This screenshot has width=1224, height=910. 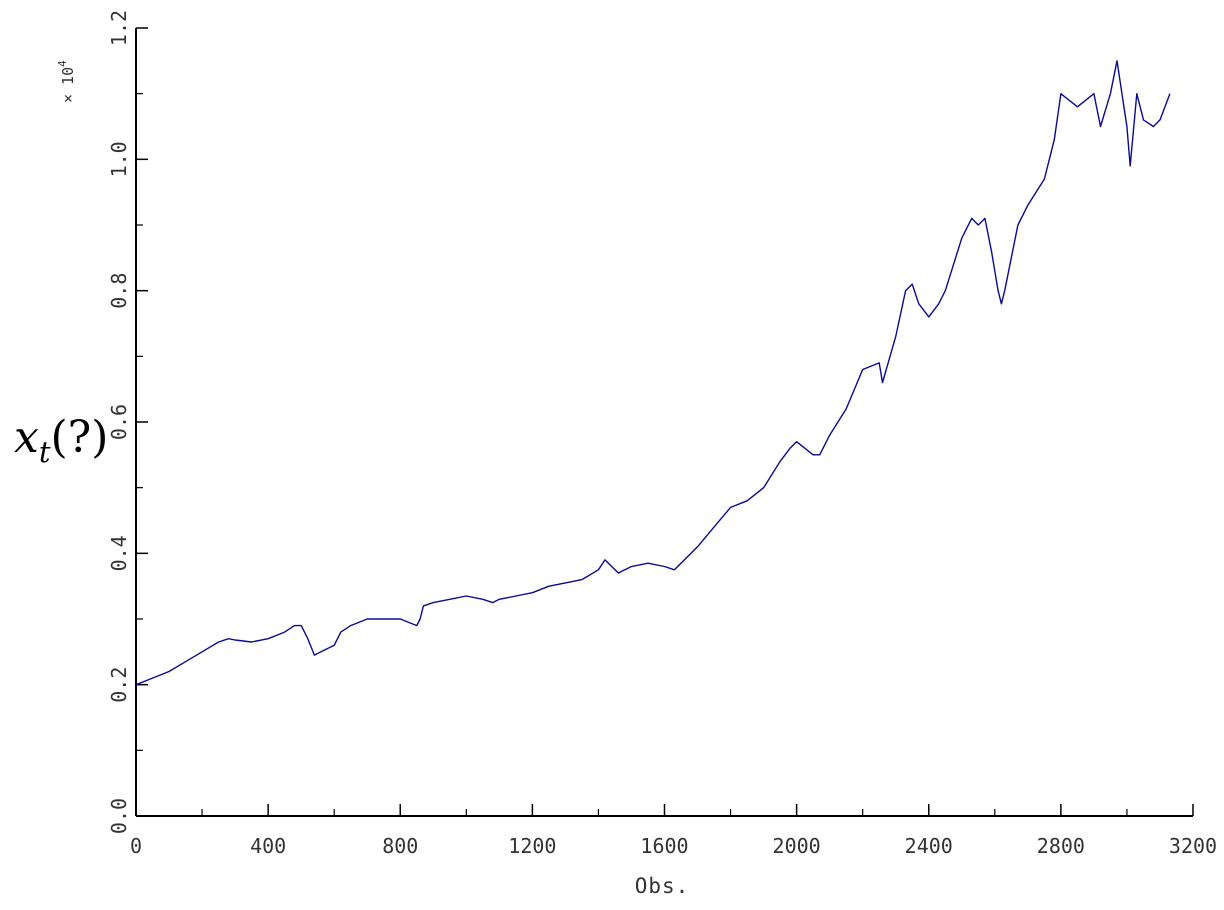 I want to click on x-tick-label: 1200, so click(x=532, y=846).